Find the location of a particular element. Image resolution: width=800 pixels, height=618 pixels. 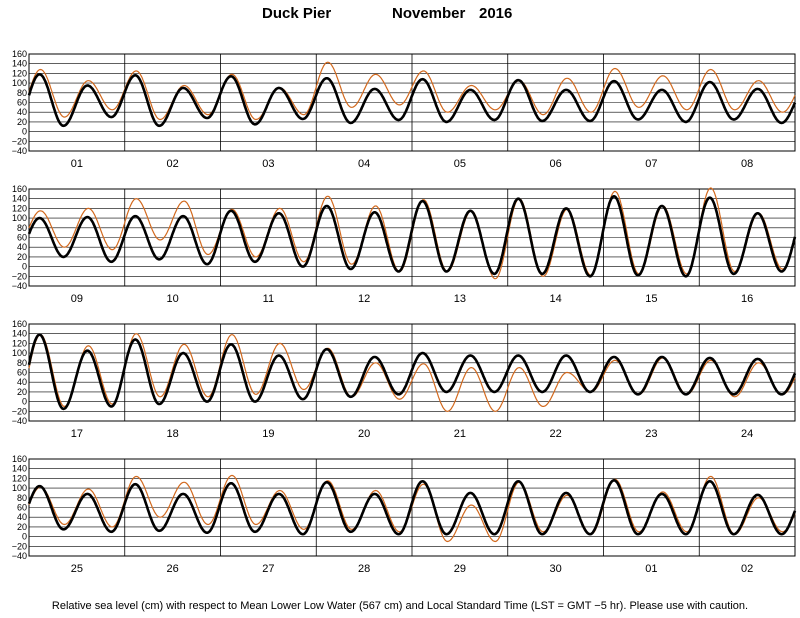

day-label: 26 is located at coordinates (173, 569).